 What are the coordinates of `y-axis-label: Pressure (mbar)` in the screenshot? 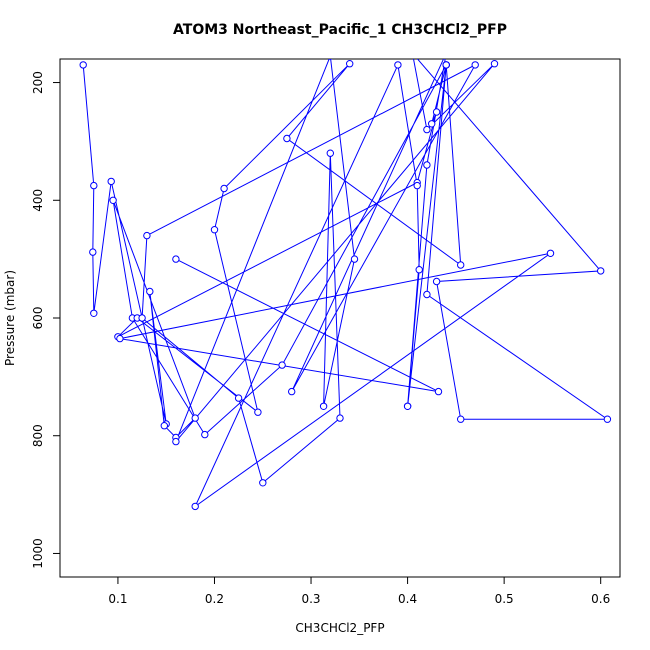 It's located at (10, 318).